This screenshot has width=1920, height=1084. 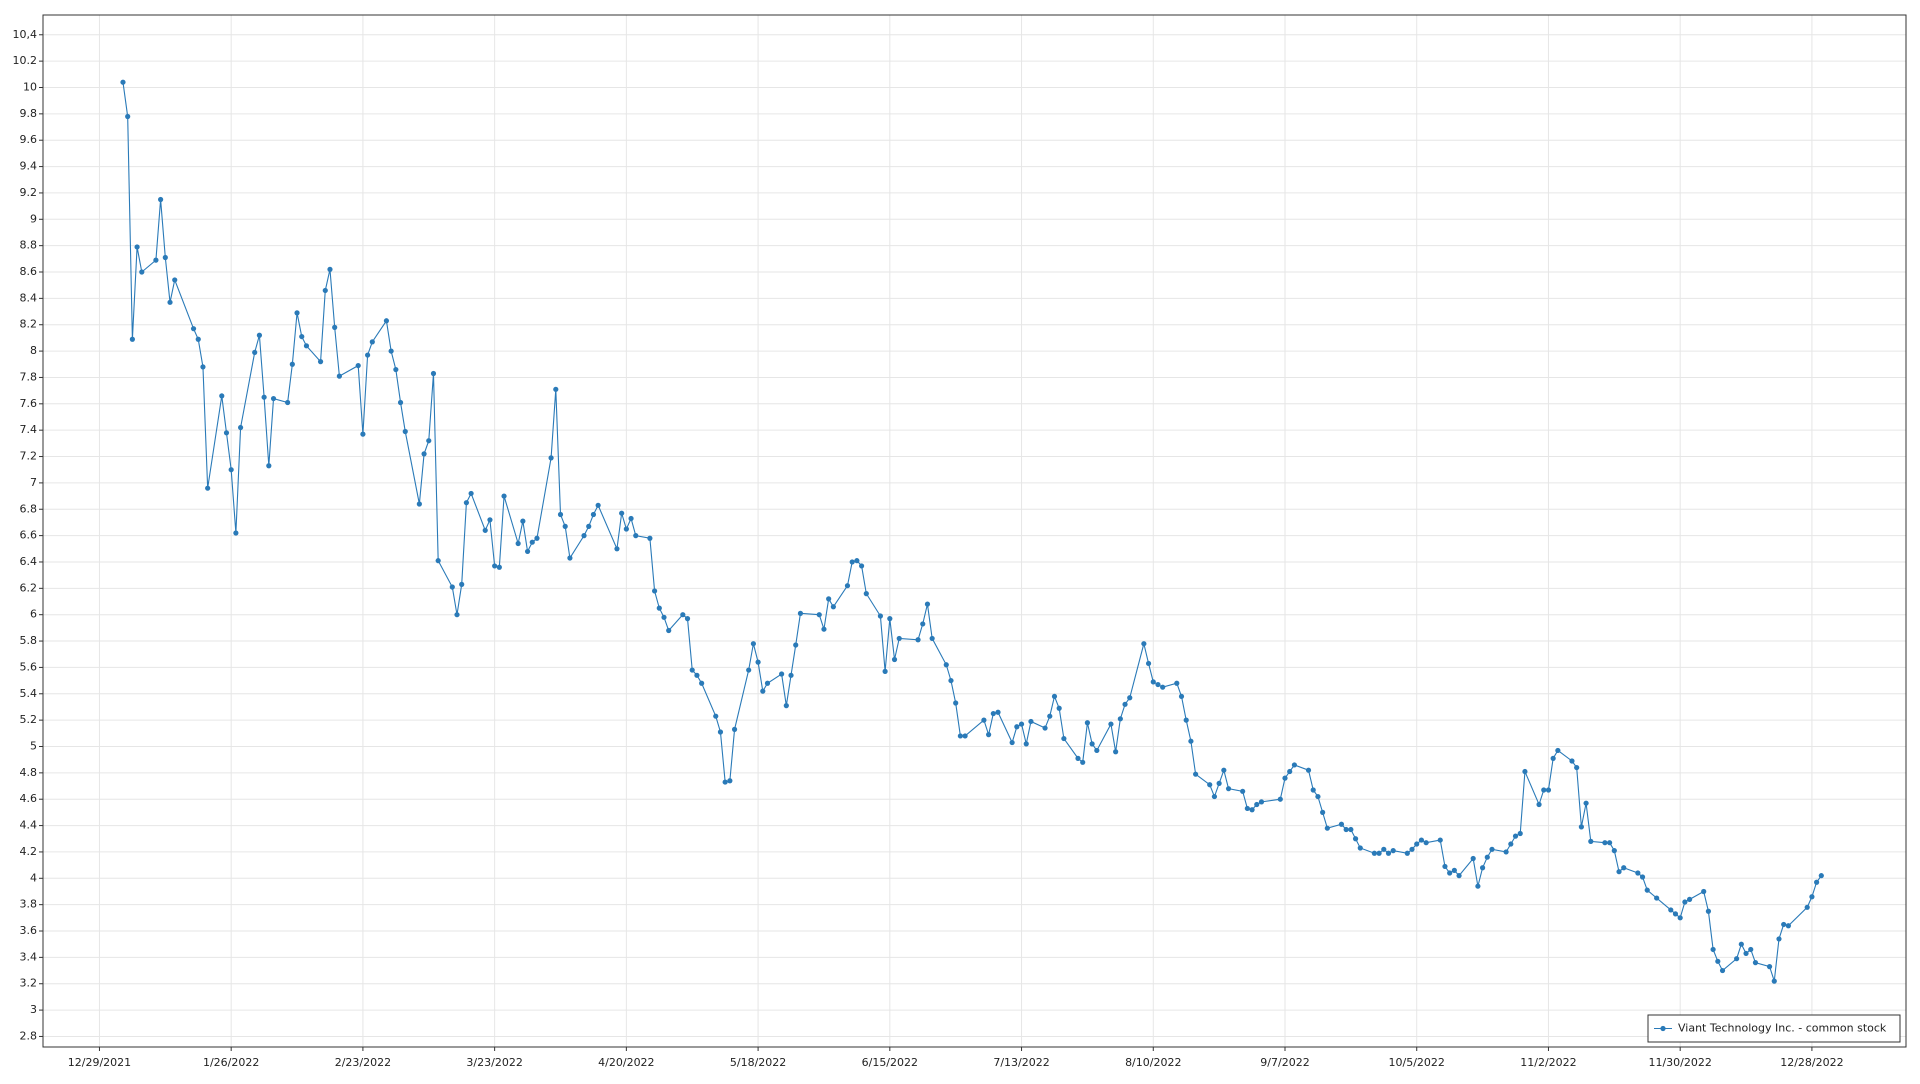 I want to click on x-tick-label: 2/23/2022, so click(x=363, y=1062).